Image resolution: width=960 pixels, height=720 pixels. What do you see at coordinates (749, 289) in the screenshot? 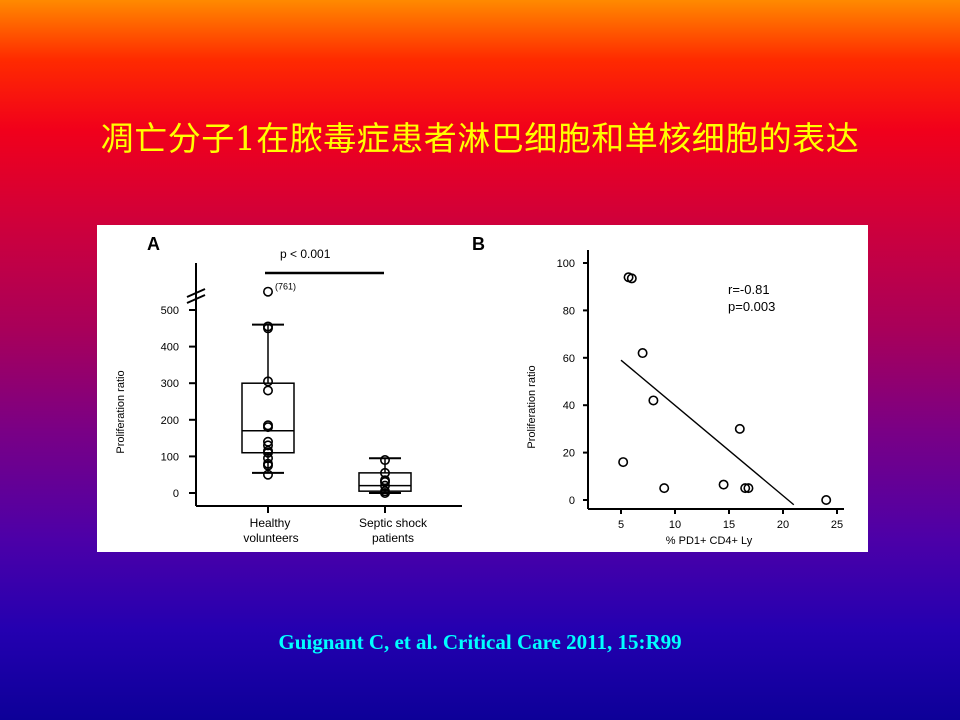
I see `panel-b-annotation-r: r=-0.81` at bounding box center [749, 289].